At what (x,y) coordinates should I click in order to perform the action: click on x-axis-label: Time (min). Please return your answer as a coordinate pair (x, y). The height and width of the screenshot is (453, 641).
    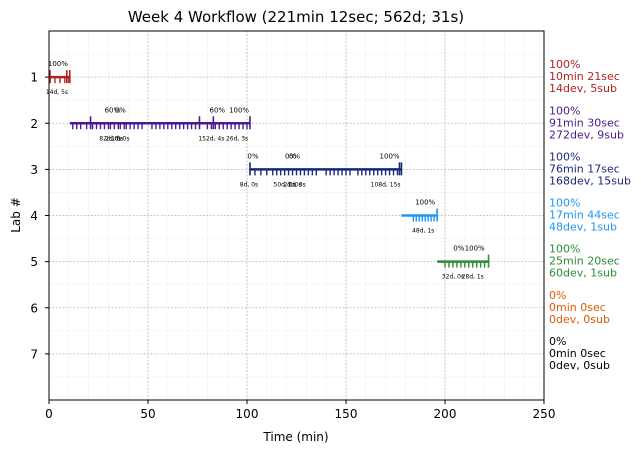
    Looking at the image, I should click on (295, 437).